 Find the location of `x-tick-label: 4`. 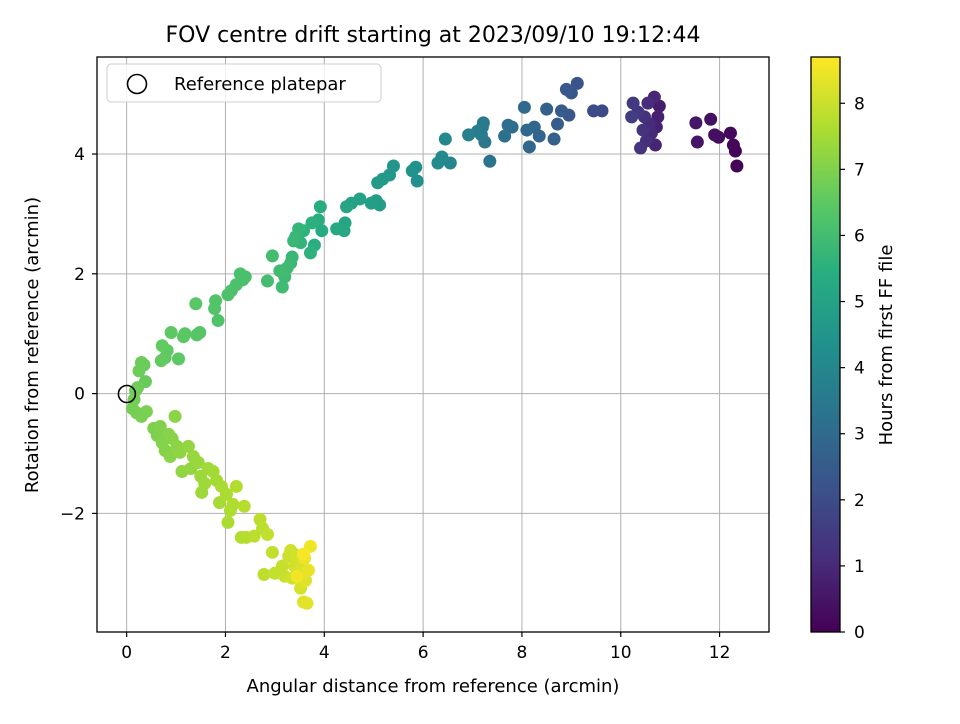

x-tick-label: 4 is located at coordinates (324, 653).